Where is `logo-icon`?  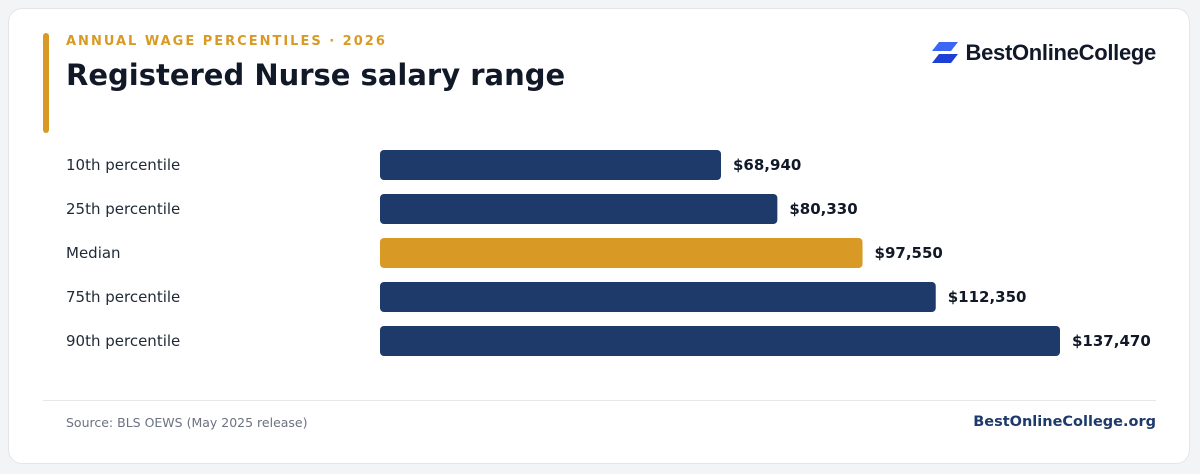 logo-icon is located at coordinates (944, 52).